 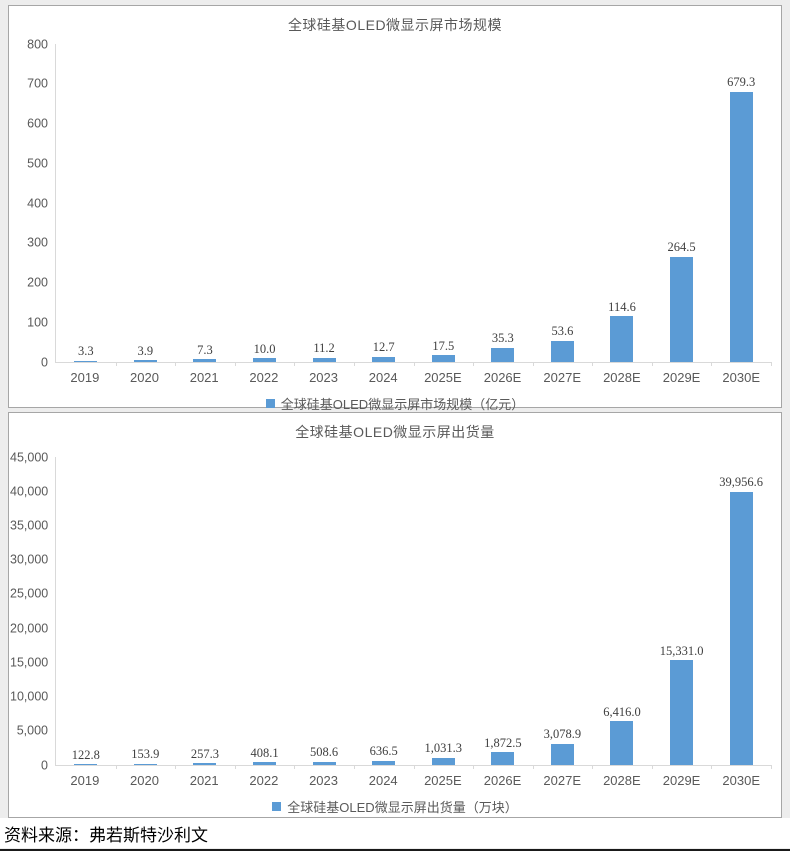 What do you see at coordinates (37, 322) in the screenshot?
I see `y-axis-tick-label: 100` at bounding box center [37, 322].